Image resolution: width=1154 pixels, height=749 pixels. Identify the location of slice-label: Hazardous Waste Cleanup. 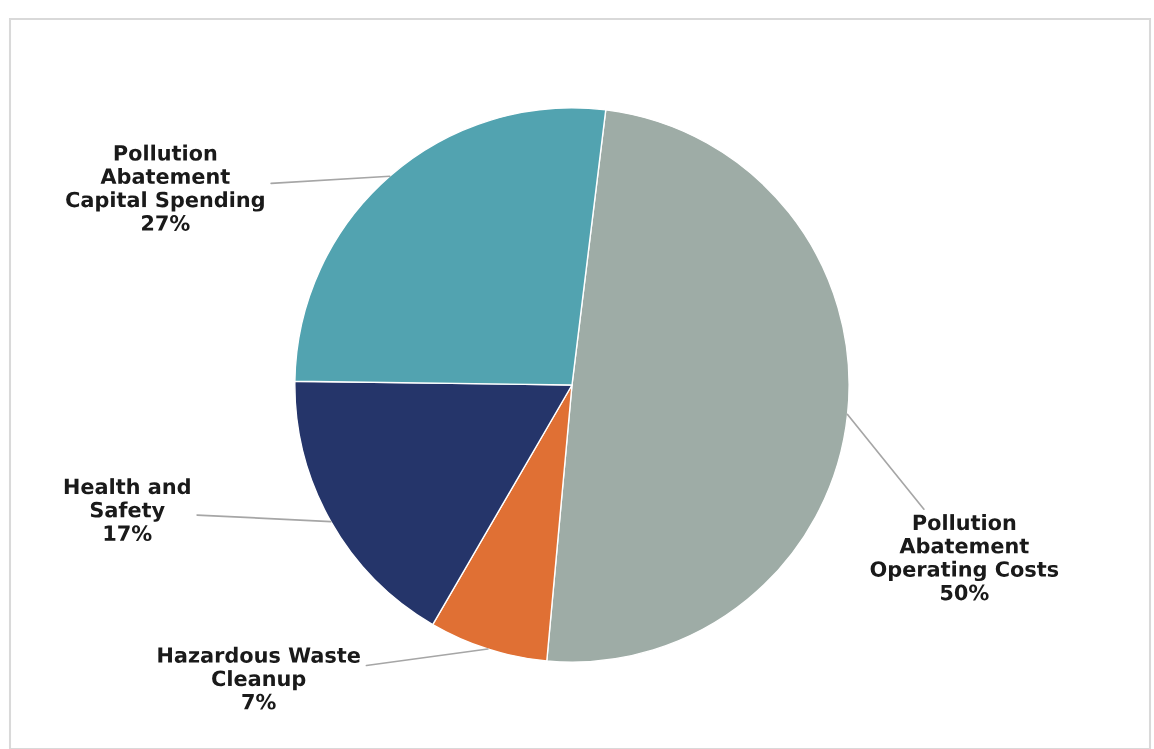
(259, 668).